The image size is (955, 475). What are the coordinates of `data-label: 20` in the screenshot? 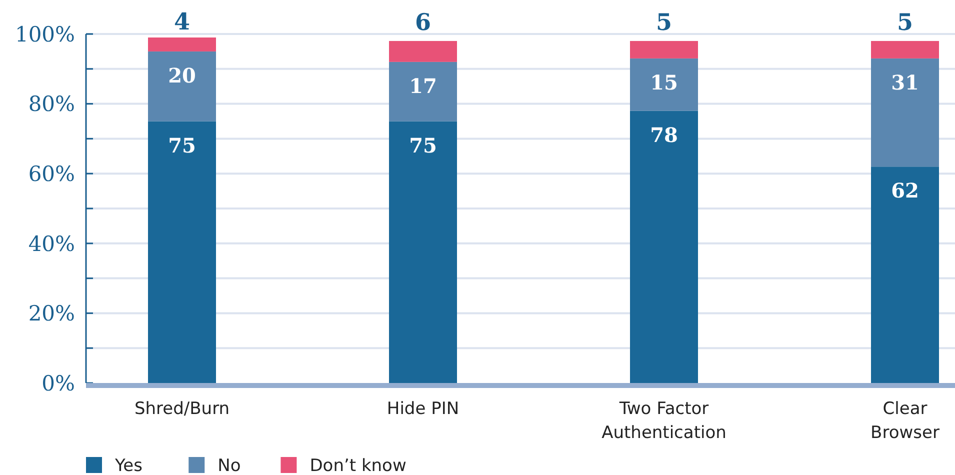 It's located at (182, 75).